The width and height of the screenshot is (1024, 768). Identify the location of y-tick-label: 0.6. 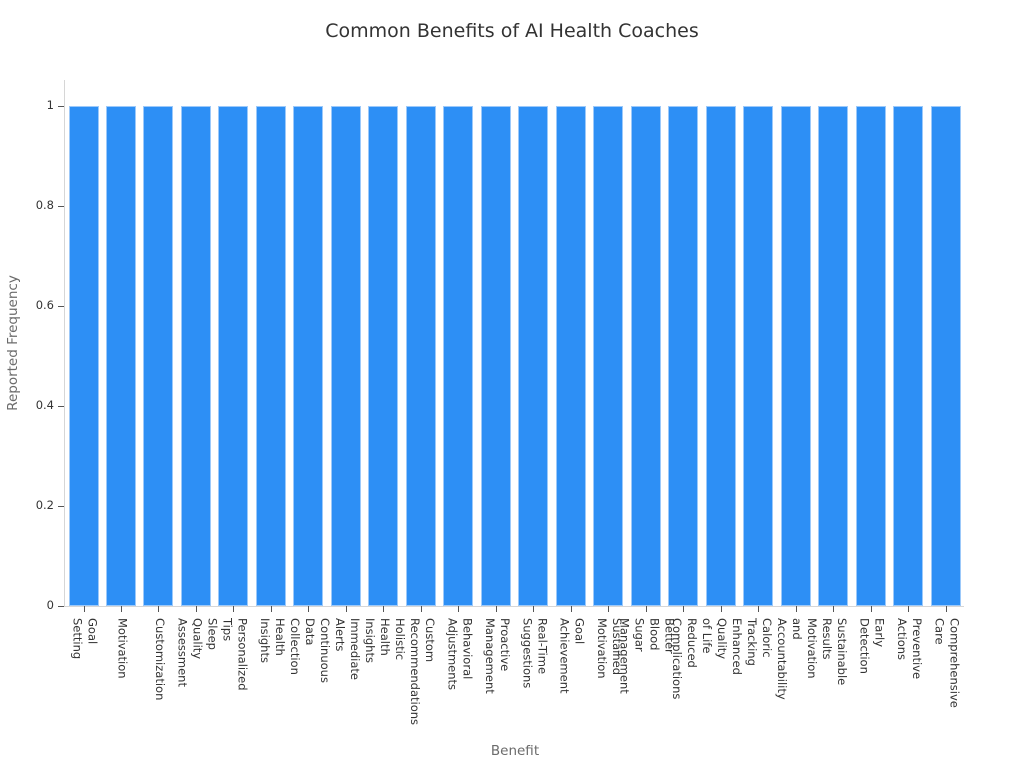
(44, 305).